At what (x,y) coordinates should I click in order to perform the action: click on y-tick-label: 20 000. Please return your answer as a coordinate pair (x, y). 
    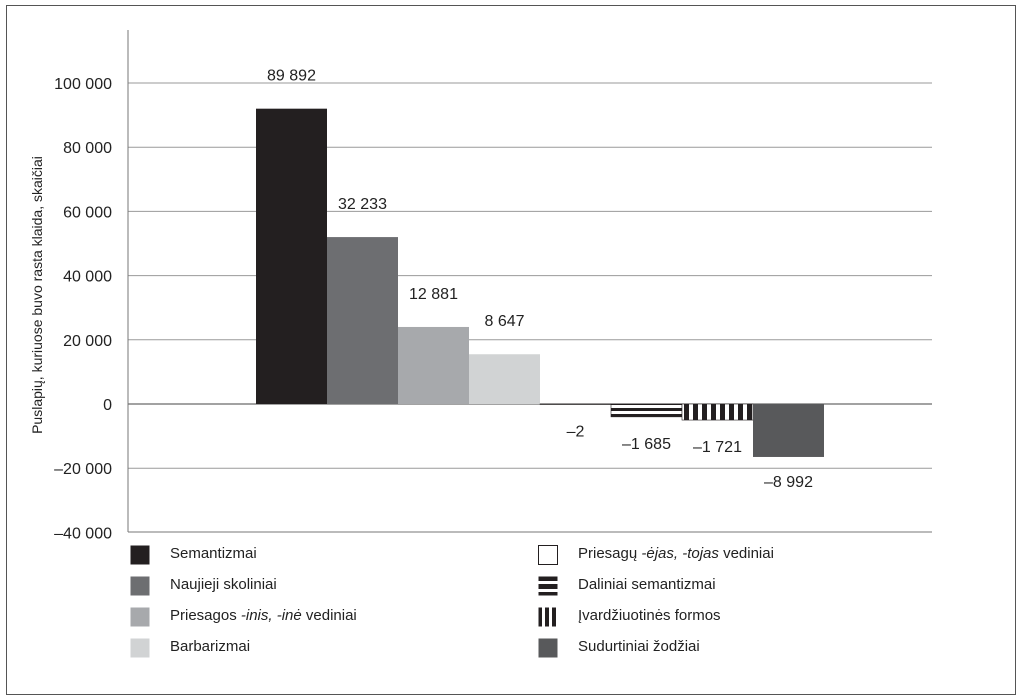
    Looking at the image, I should click on (87, 341).